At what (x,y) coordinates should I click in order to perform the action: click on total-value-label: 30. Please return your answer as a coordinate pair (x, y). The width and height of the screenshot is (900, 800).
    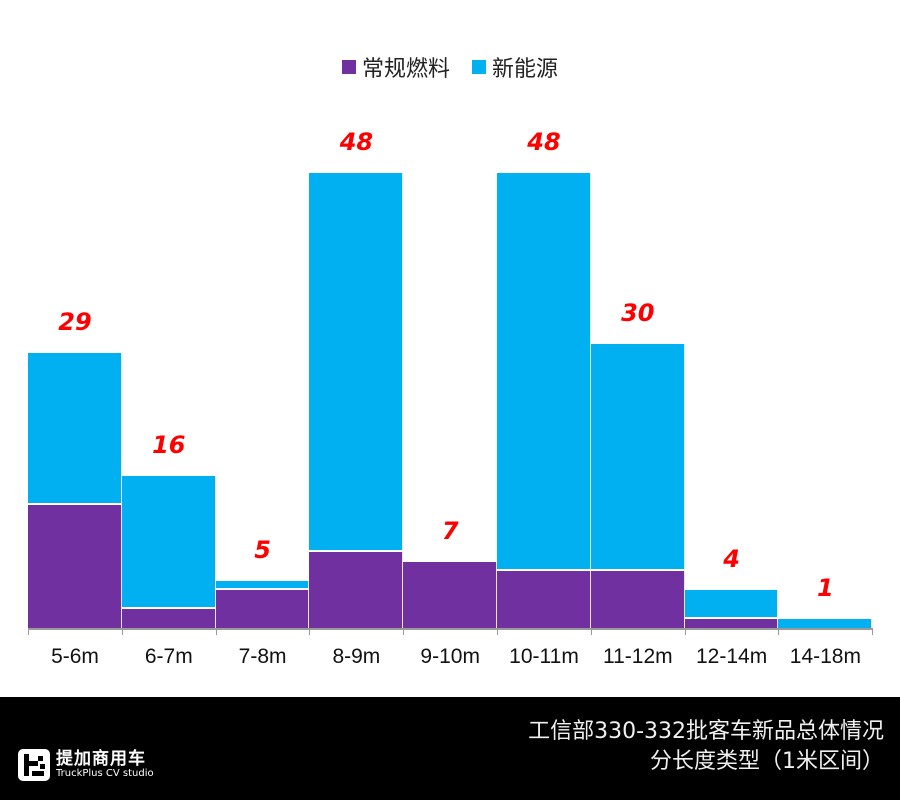
    Looking at the image, I should click on (638, 312).